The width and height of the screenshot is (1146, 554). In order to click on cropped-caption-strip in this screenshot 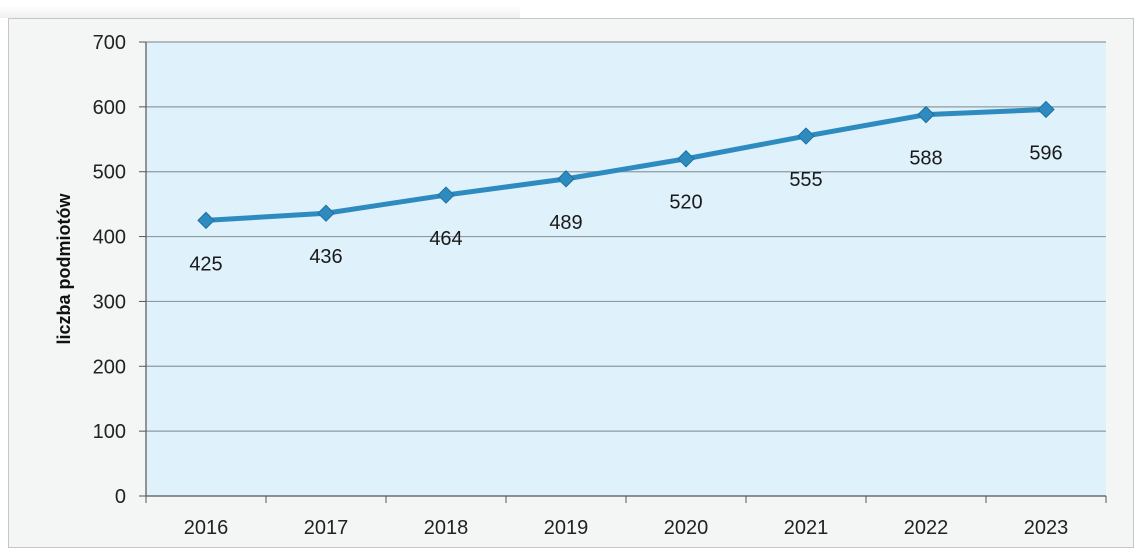, I will do `click(573, 9)`.